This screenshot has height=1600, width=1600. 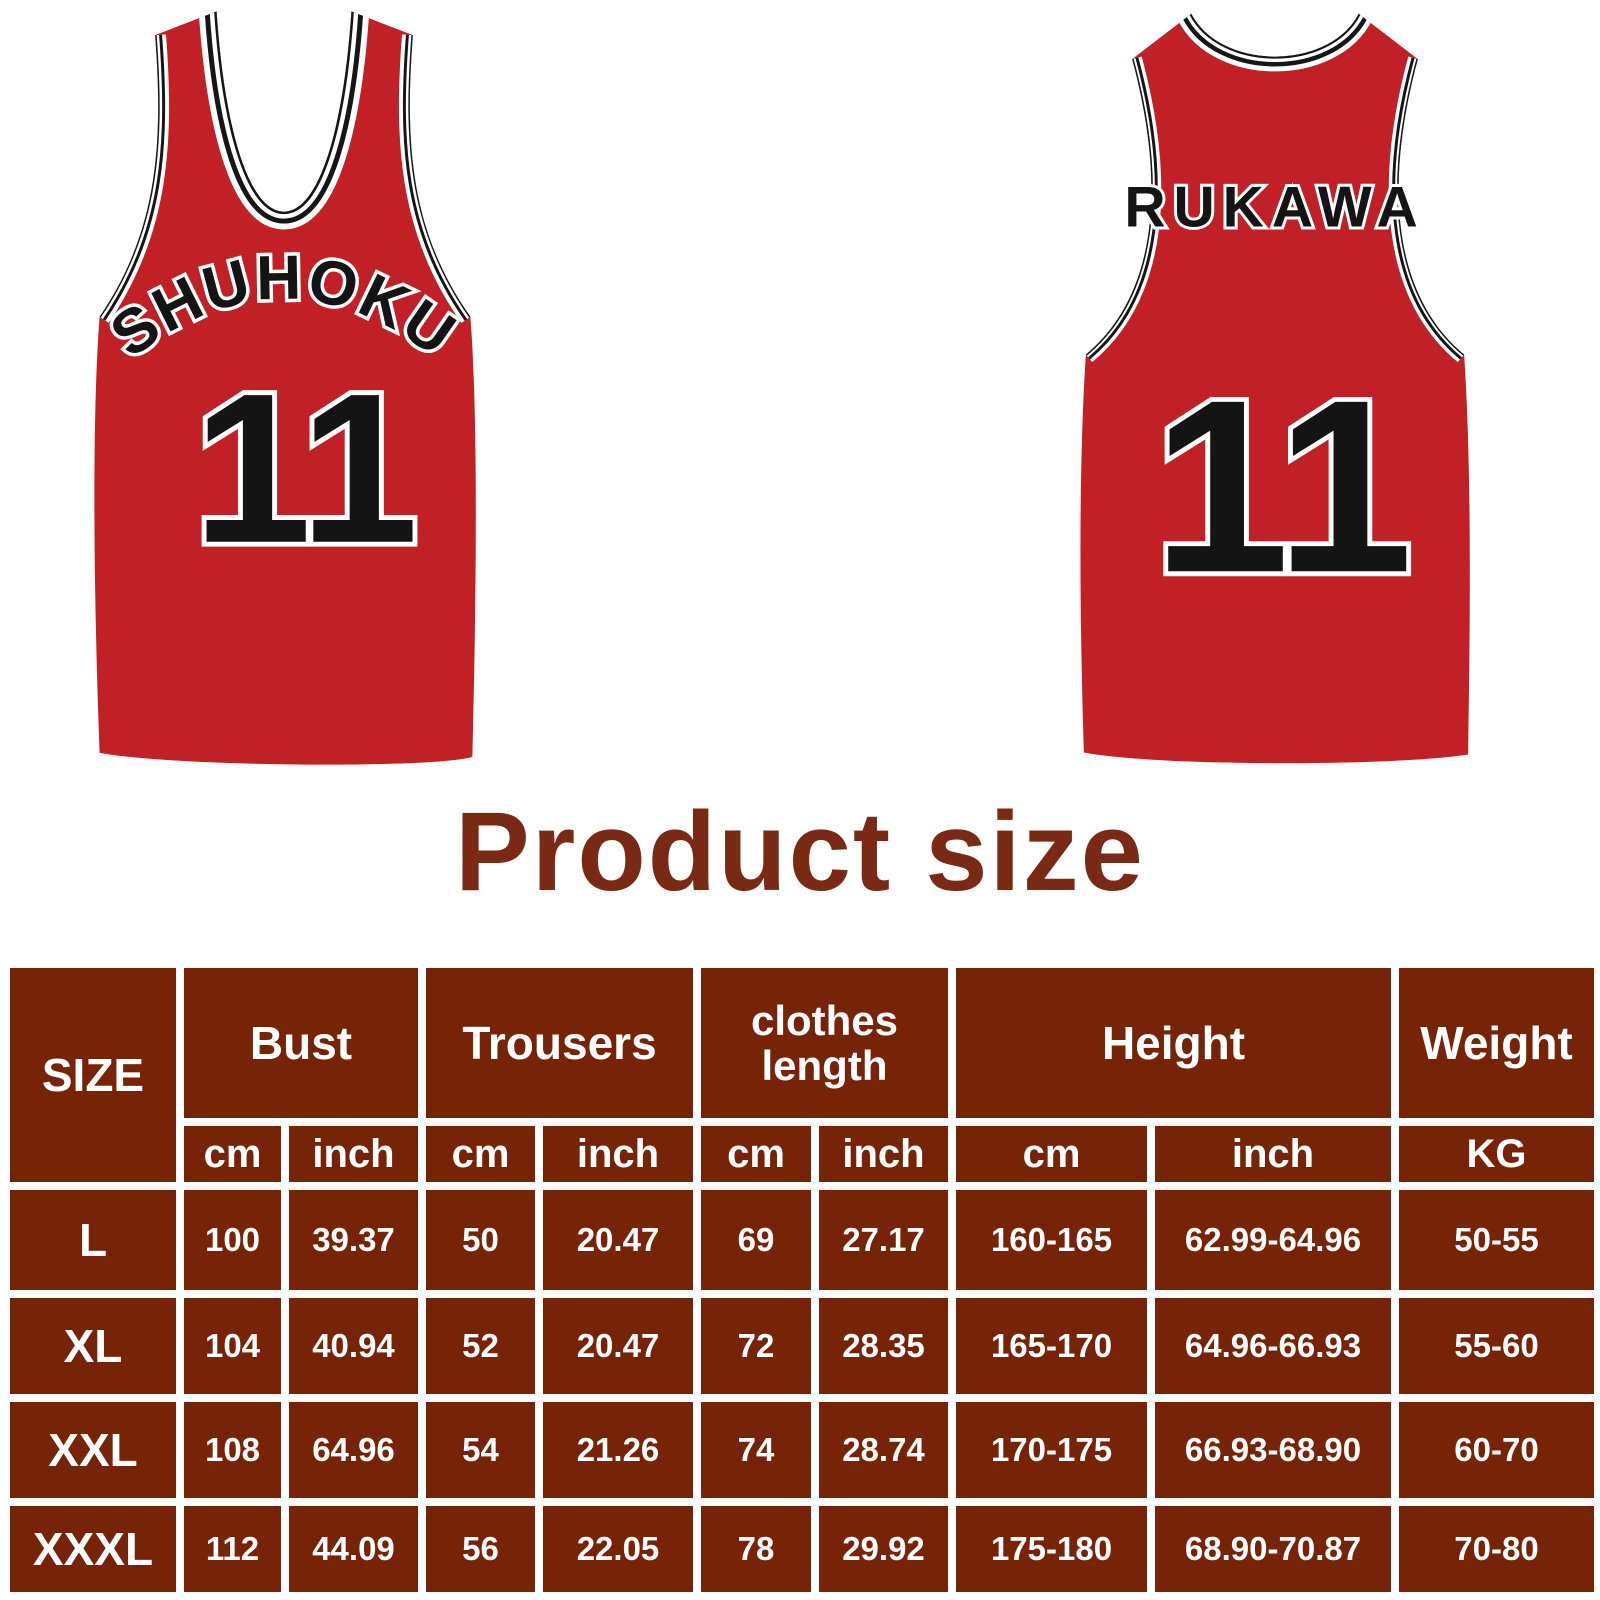 I want to click on jersey-front-photo: SHUHOKU 11, so click(x=284, y=399).